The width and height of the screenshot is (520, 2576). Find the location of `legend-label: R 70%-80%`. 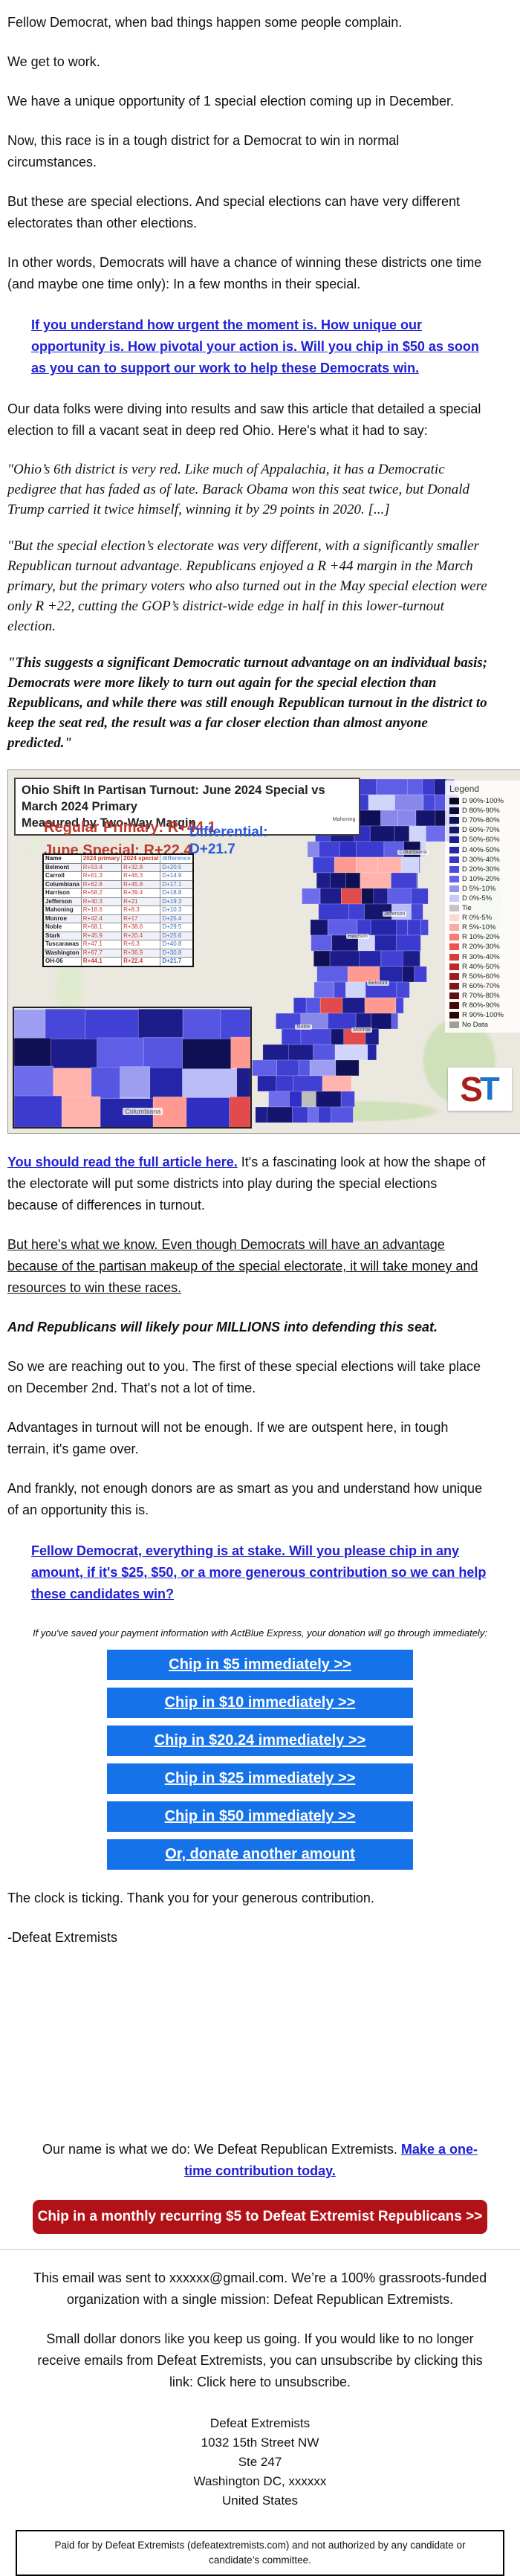

legend-label: R 70%-80% is located at coordinates (481, 995).